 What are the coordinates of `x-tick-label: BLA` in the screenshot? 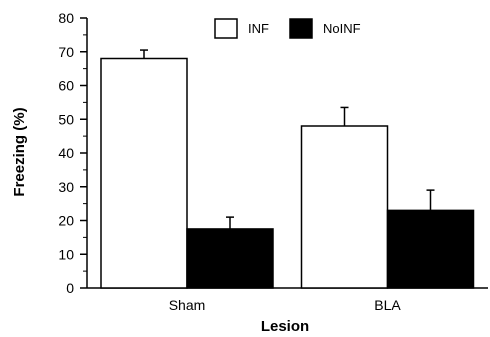 It's located at (387, 305).